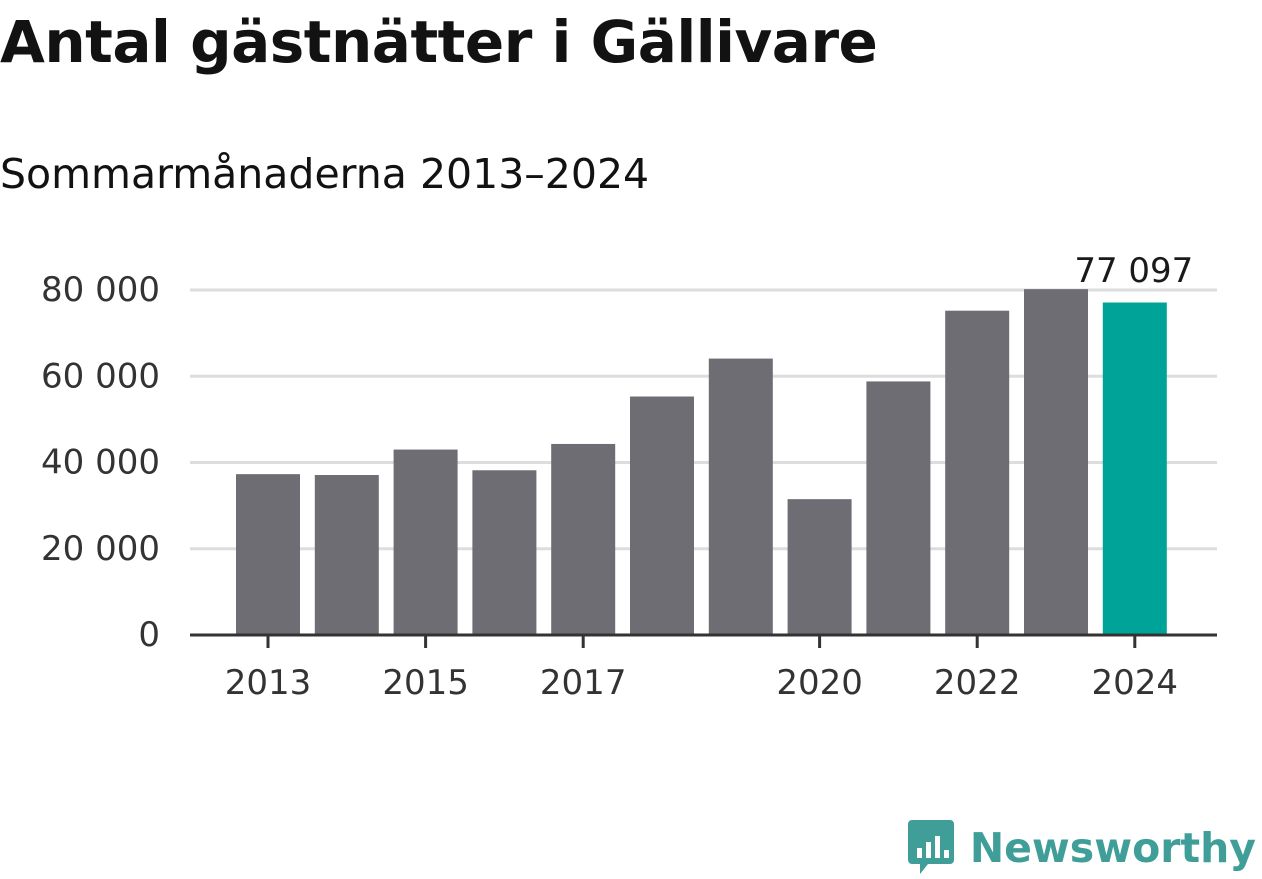  I want to click on axes, so click(703, 640).